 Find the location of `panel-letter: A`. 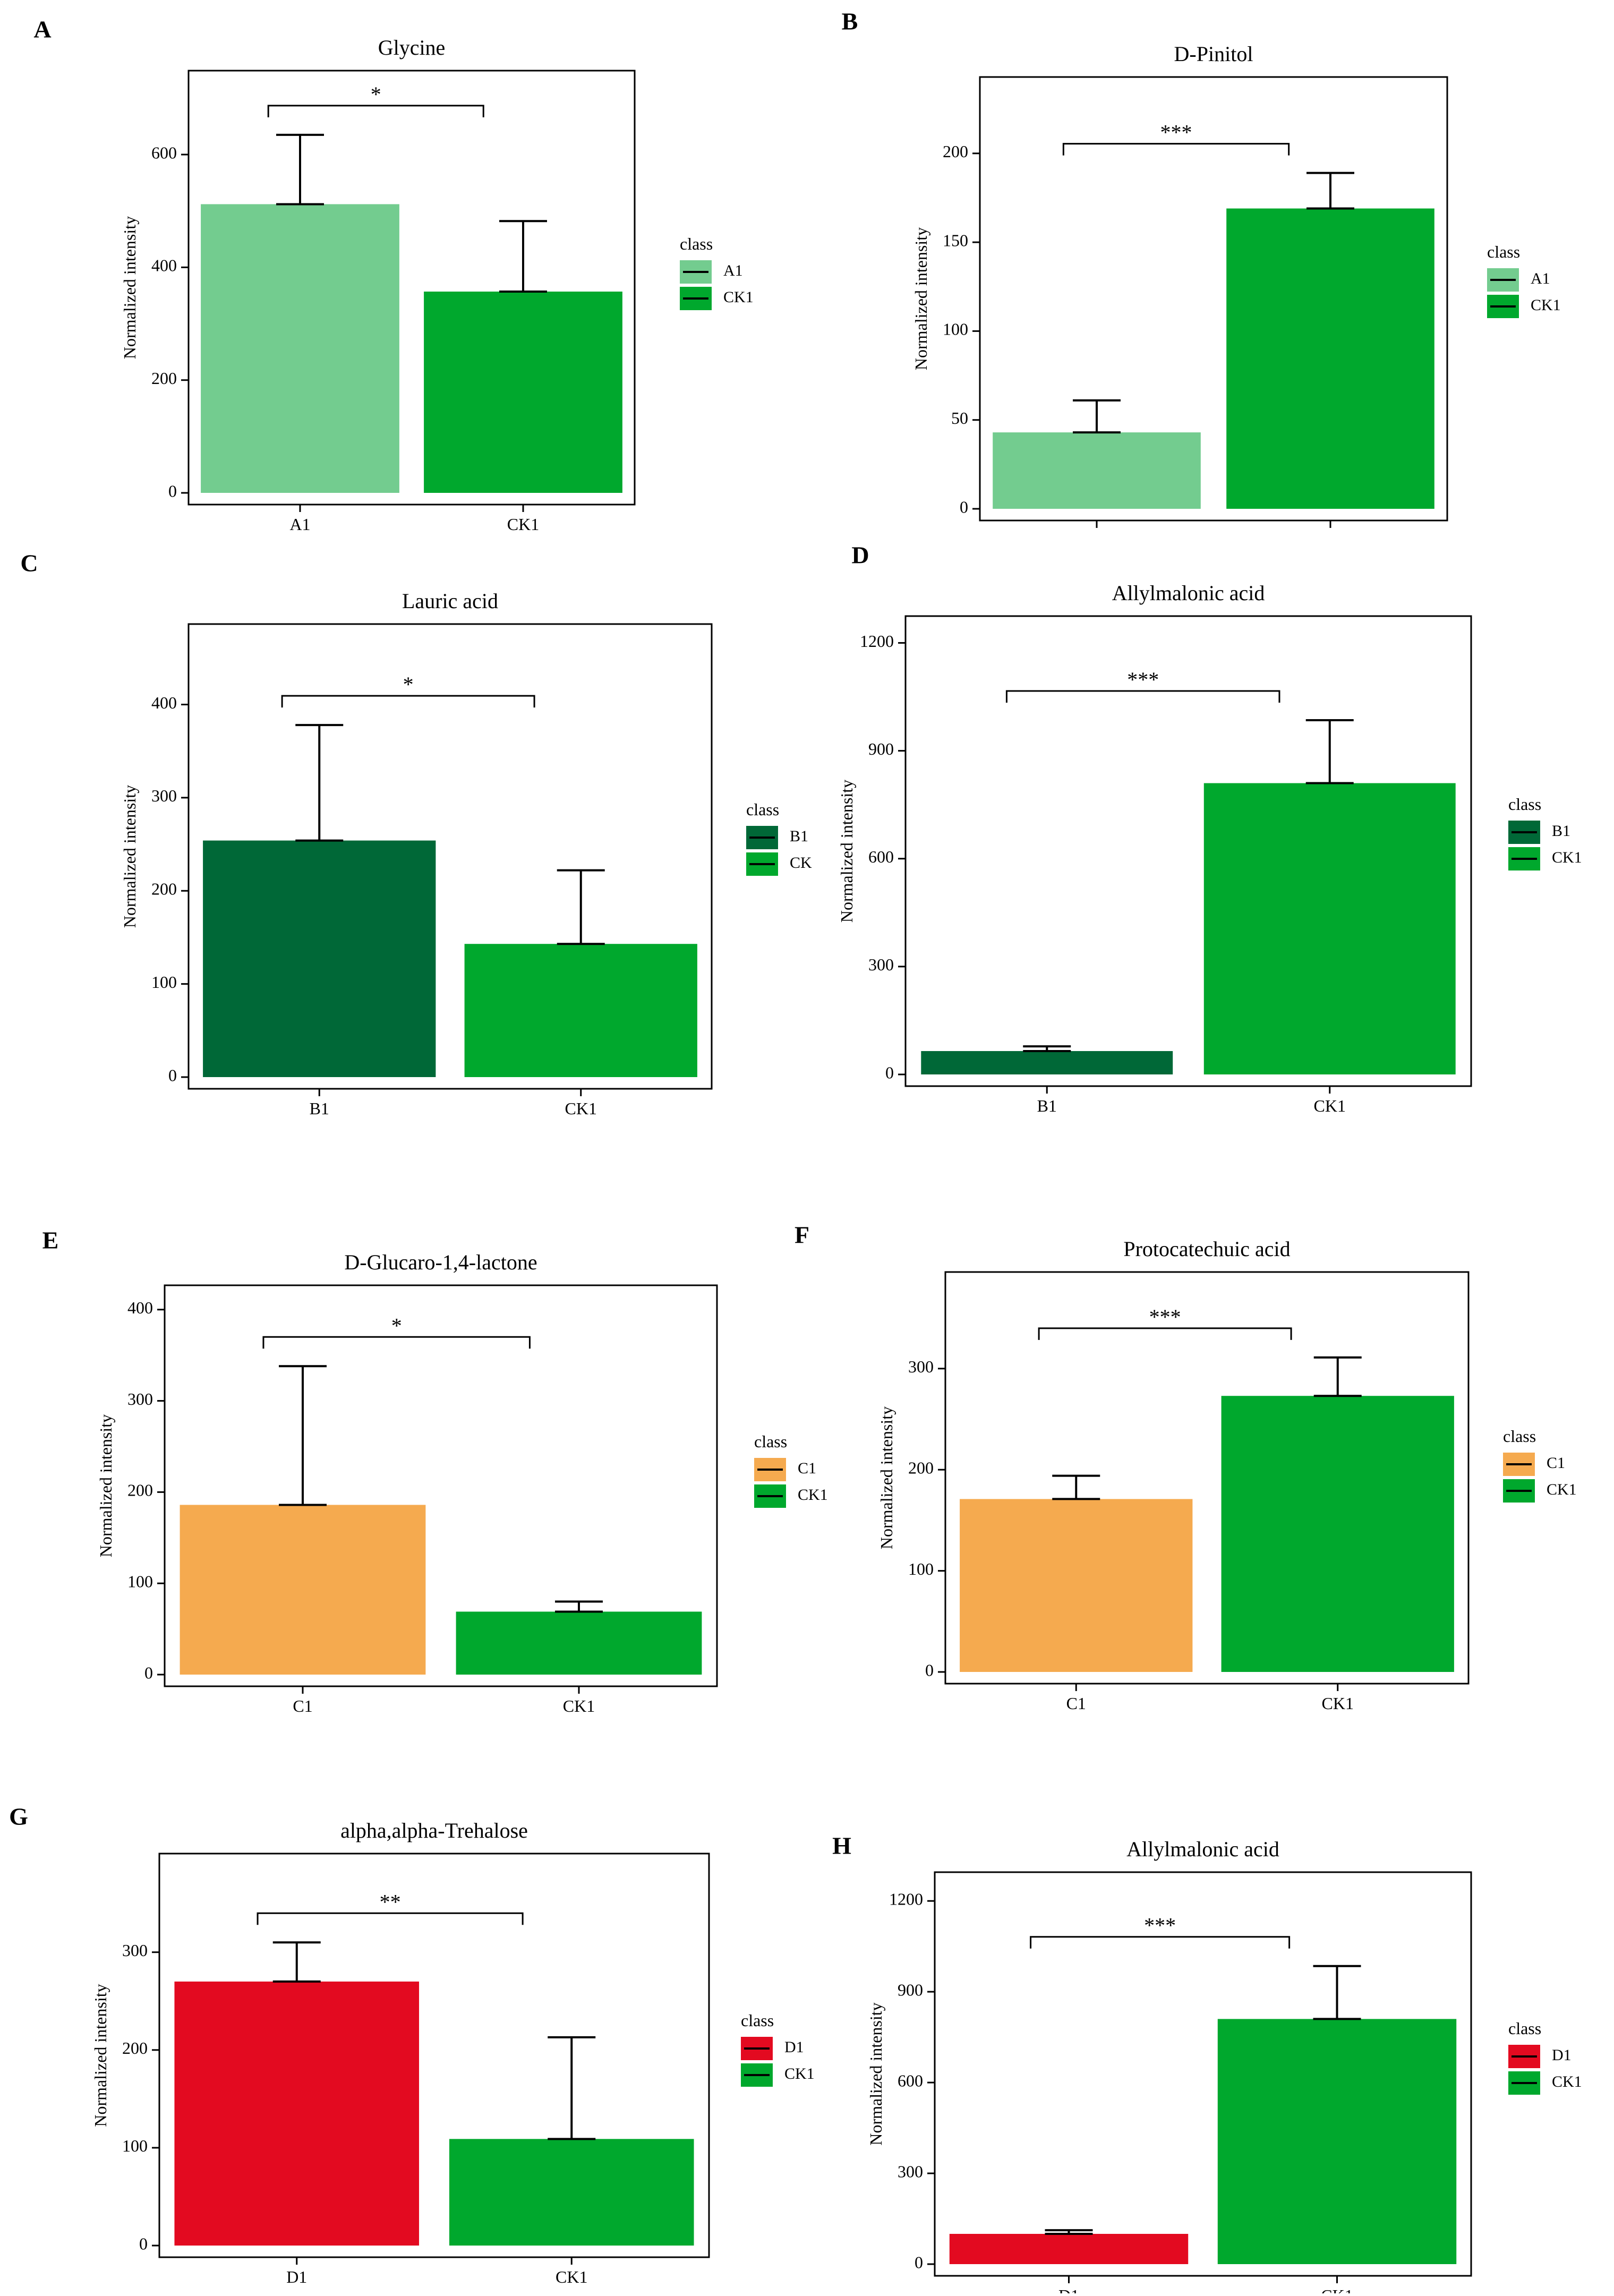

panel-letter: A is located at coordinates (42, 29).